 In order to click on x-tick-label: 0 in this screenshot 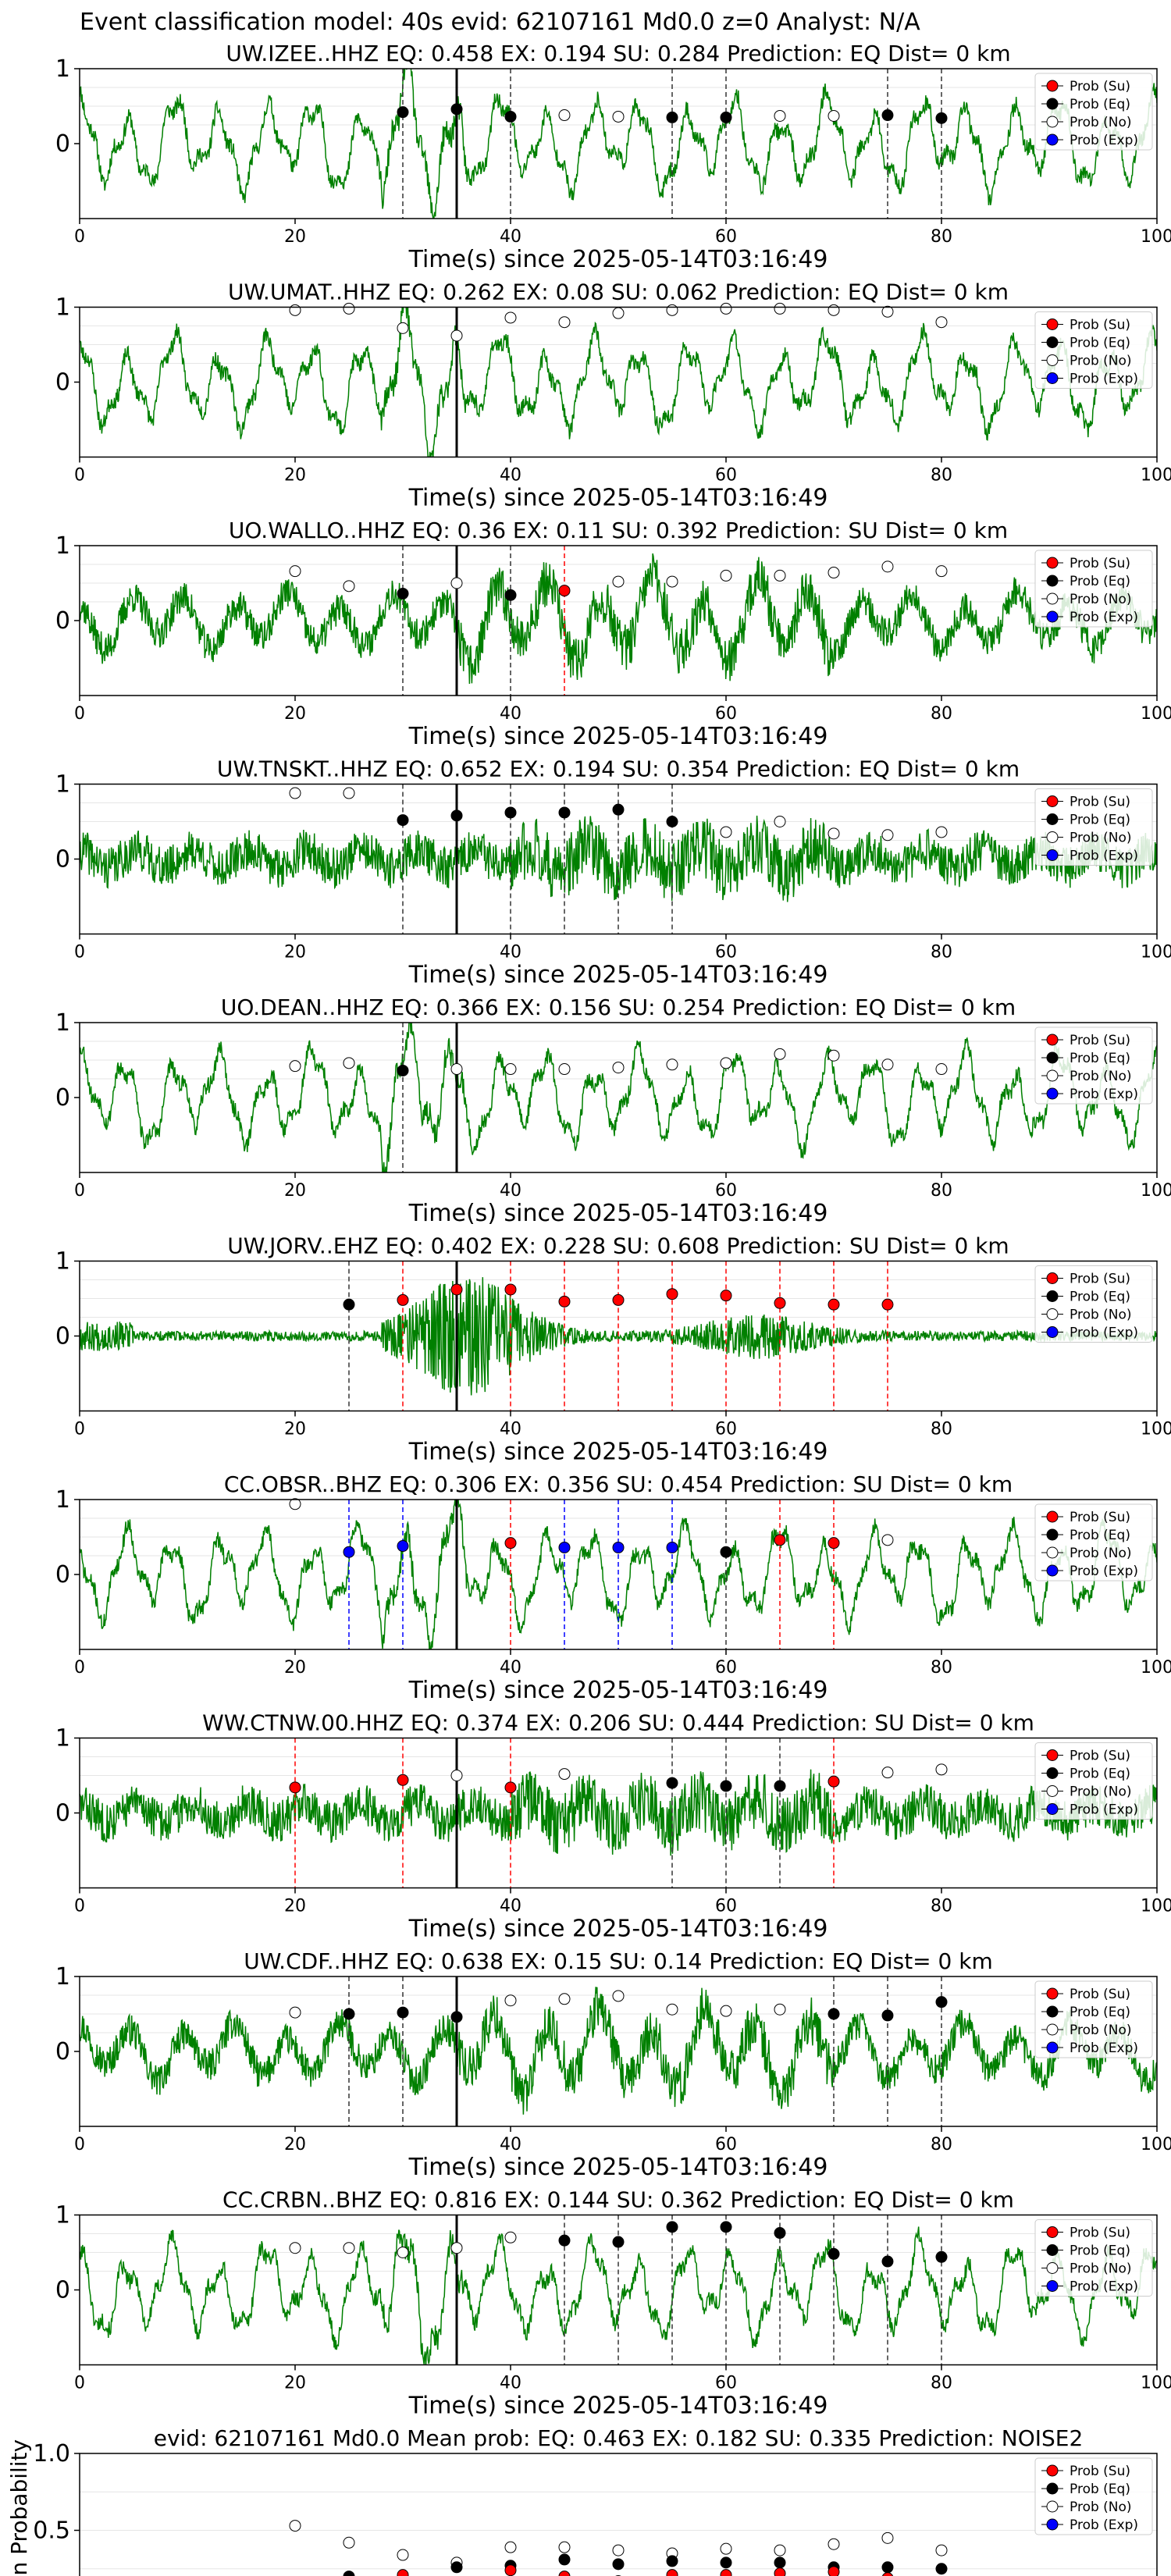, I will do `click(79, 952)`.